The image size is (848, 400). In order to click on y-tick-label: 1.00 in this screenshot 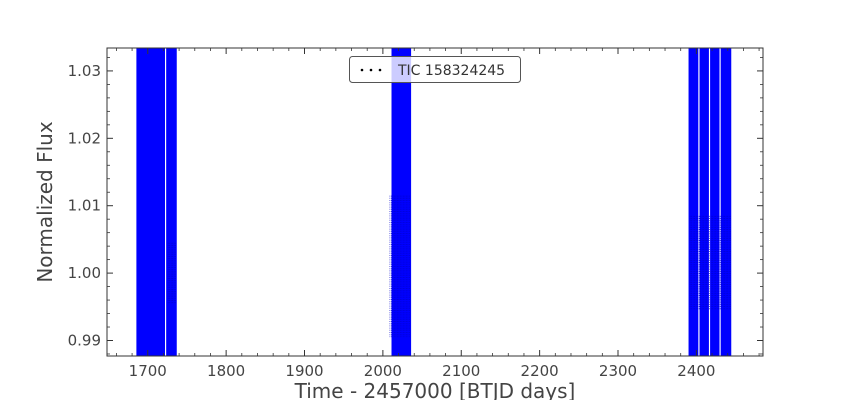, I will do `click(84, 273)`.